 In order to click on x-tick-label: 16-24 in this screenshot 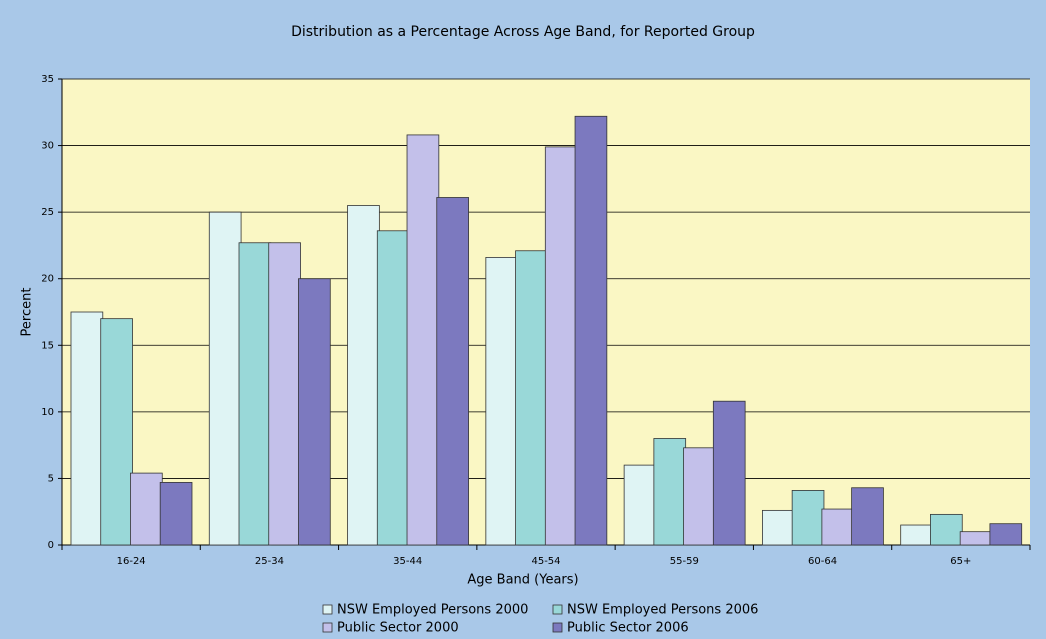, I will do `click(131, 561)`.